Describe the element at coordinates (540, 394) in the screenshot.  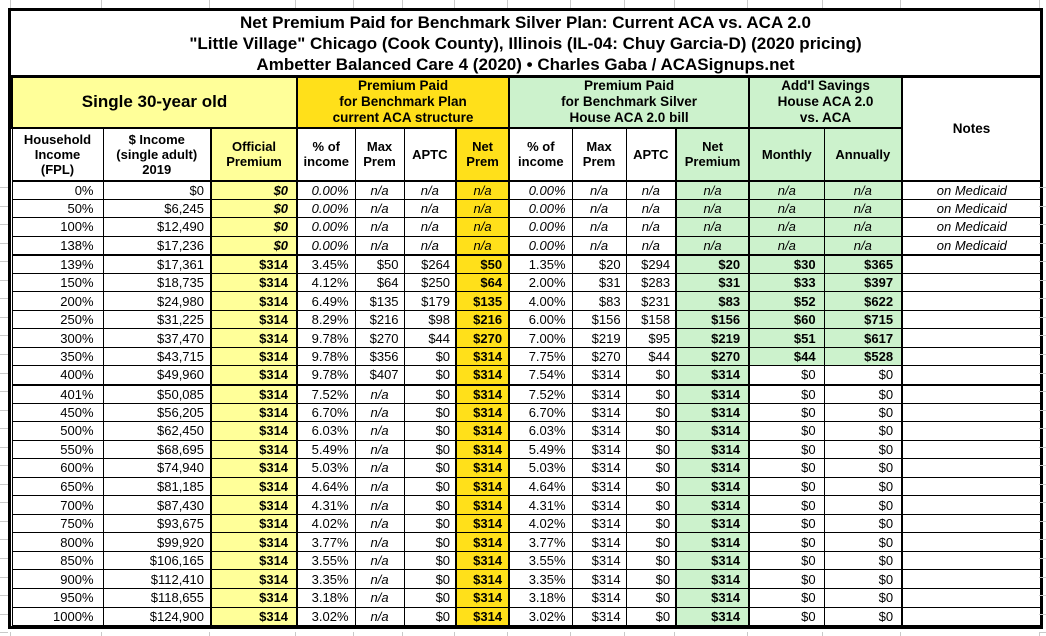
I see `cell-aca2_pct: 7.52%` at that location.